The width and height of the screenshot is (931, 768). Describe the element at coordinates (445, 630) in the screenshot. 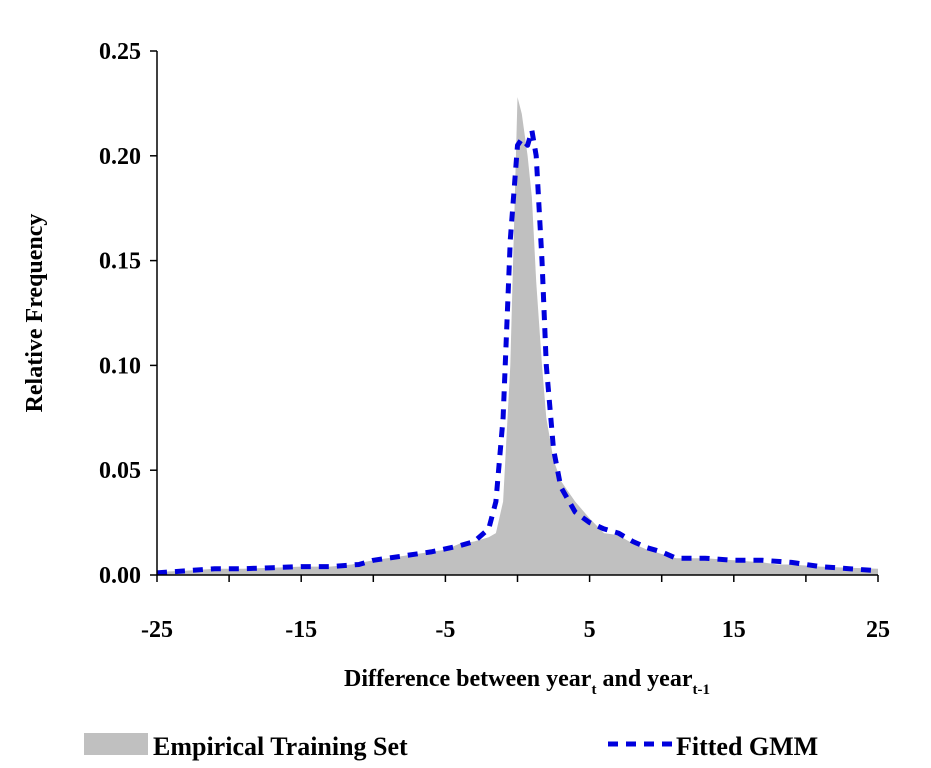

I see `x-tick-label: -5` at that location.